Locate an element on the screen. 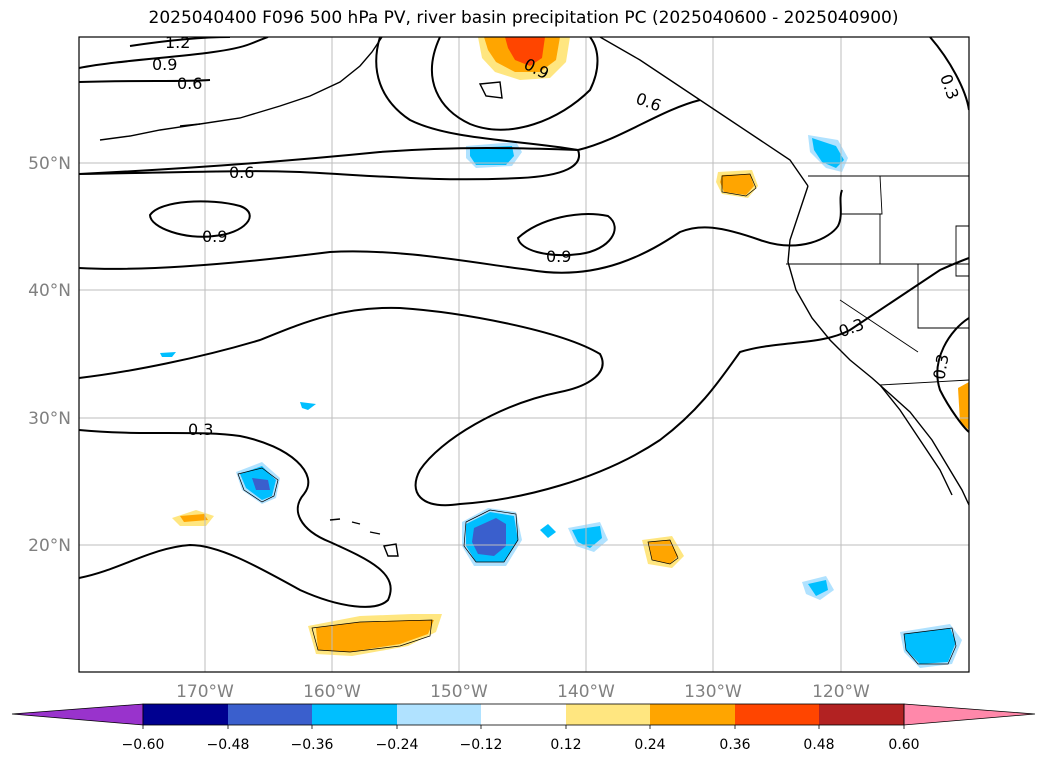  lon-label: 130°W is located at coordinates (713, 692).